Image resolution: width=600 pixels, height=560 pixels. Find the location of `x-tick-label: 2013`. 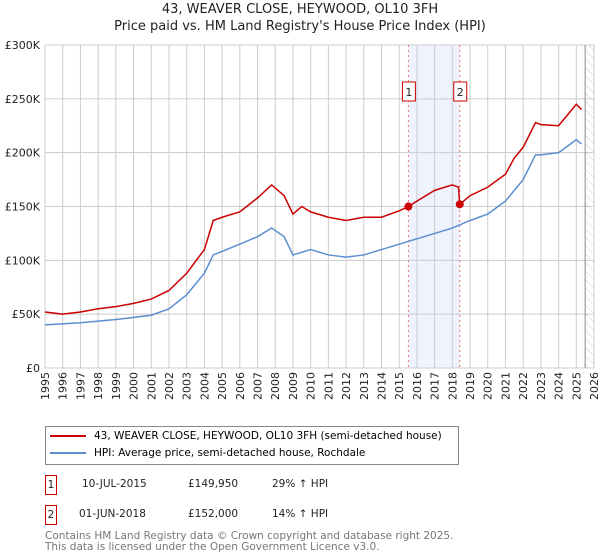

x-tick-label: 2013 is located at coordinates (364, 386).